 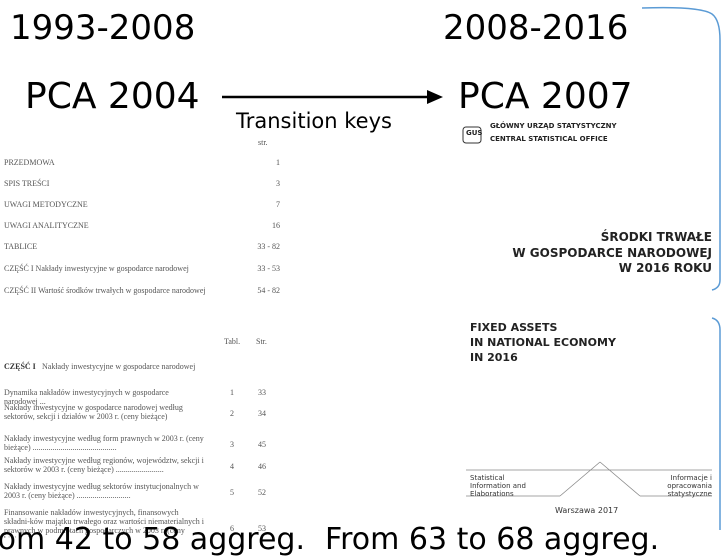 What do you see at coordinates (21, 246) in the screenshot?
I see `toc-entry: TABLICE` at bounding box center [21, 246].